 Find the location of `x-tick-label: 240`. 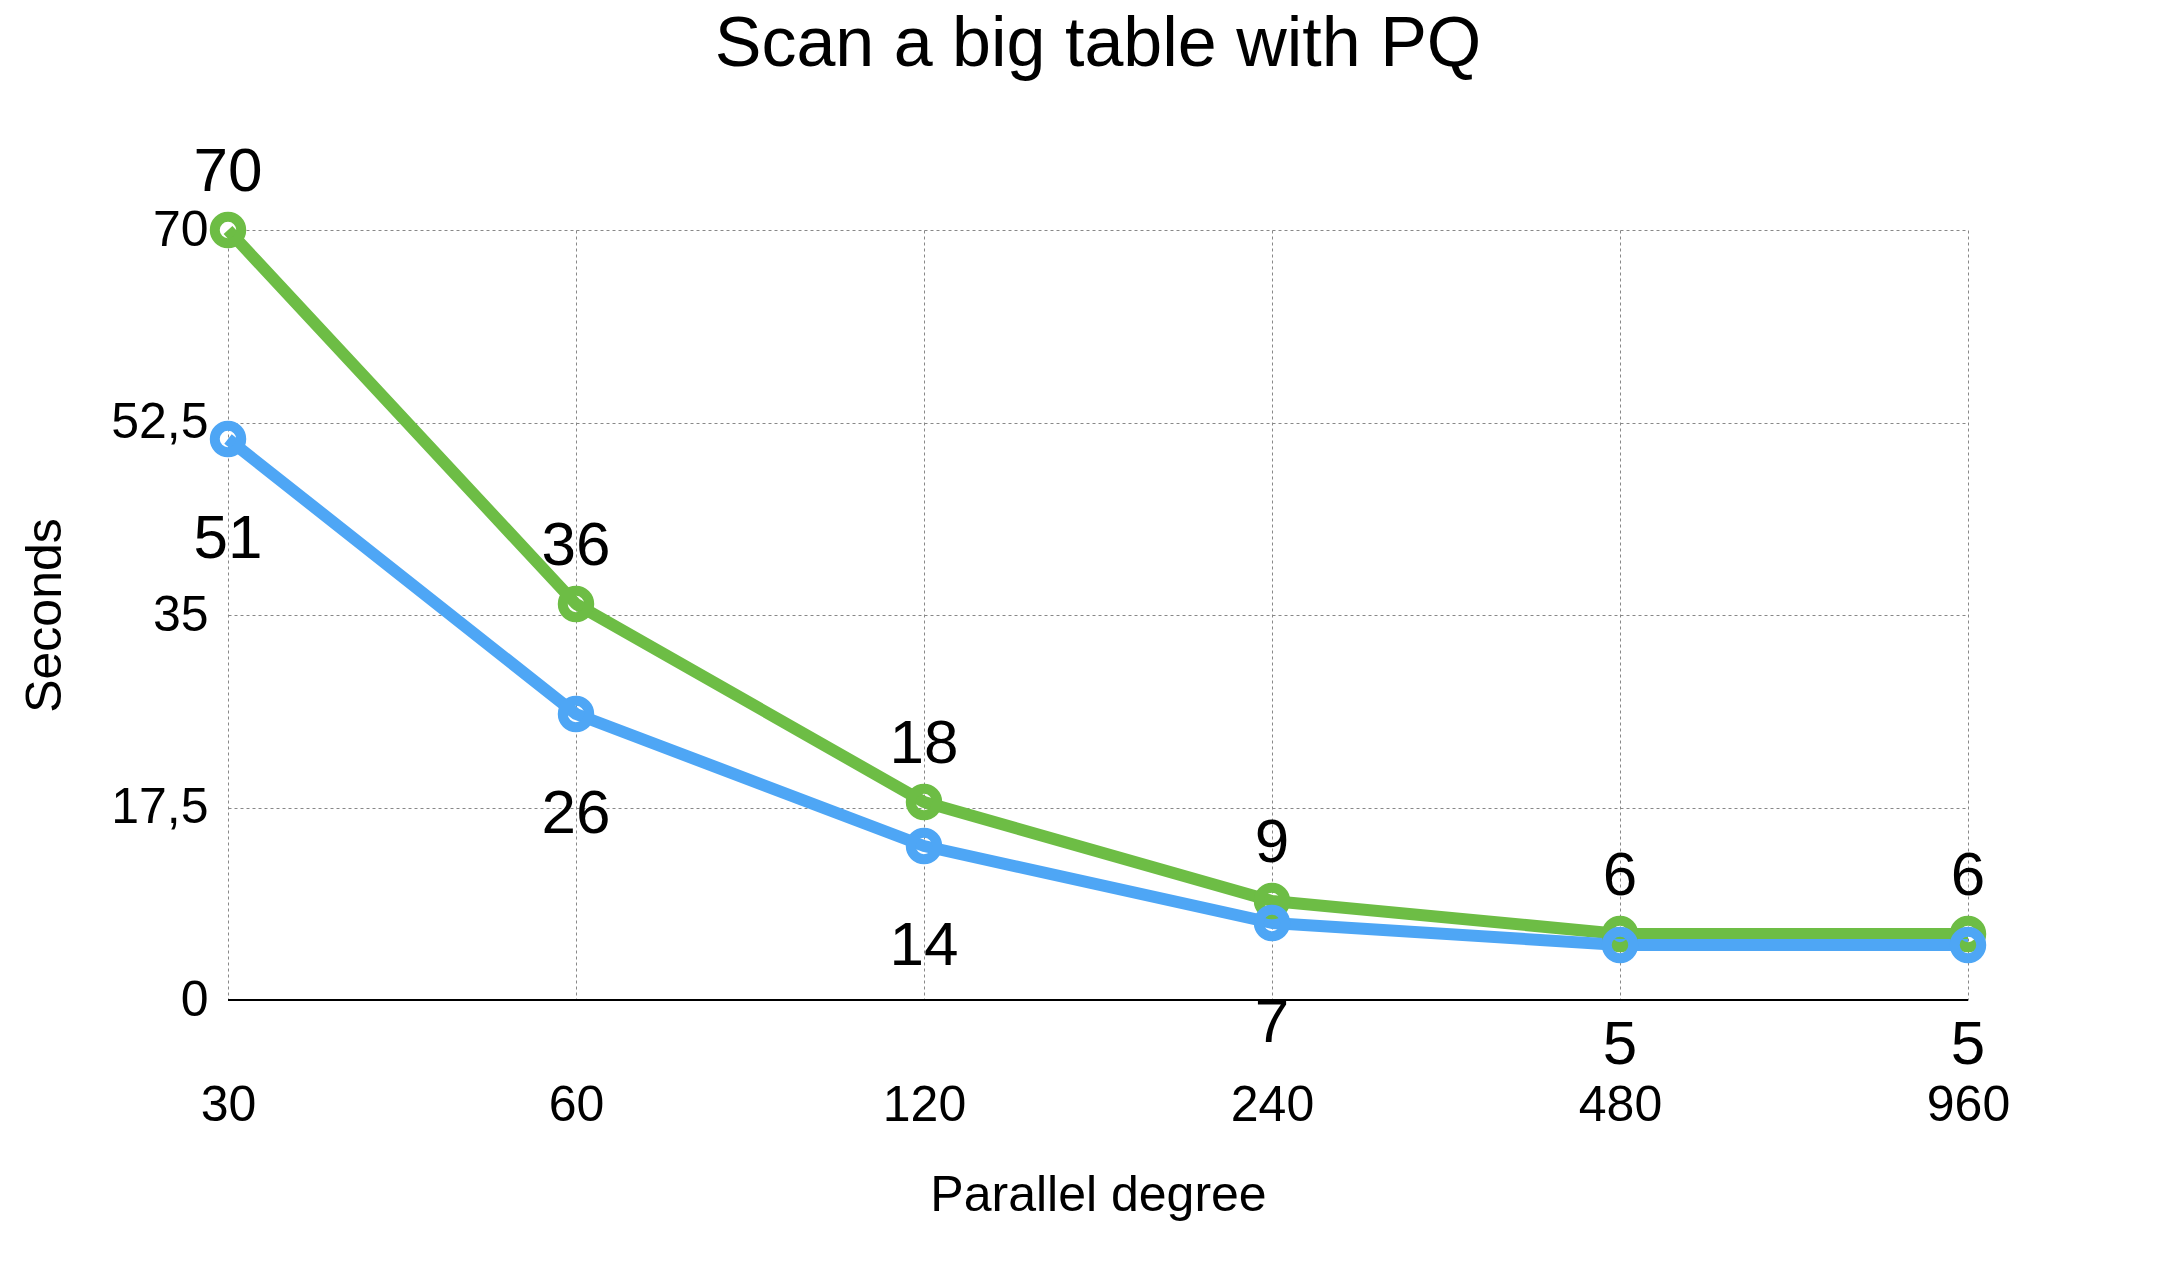

x-tick-label: 240 is located at coordinates (1272, 1103).